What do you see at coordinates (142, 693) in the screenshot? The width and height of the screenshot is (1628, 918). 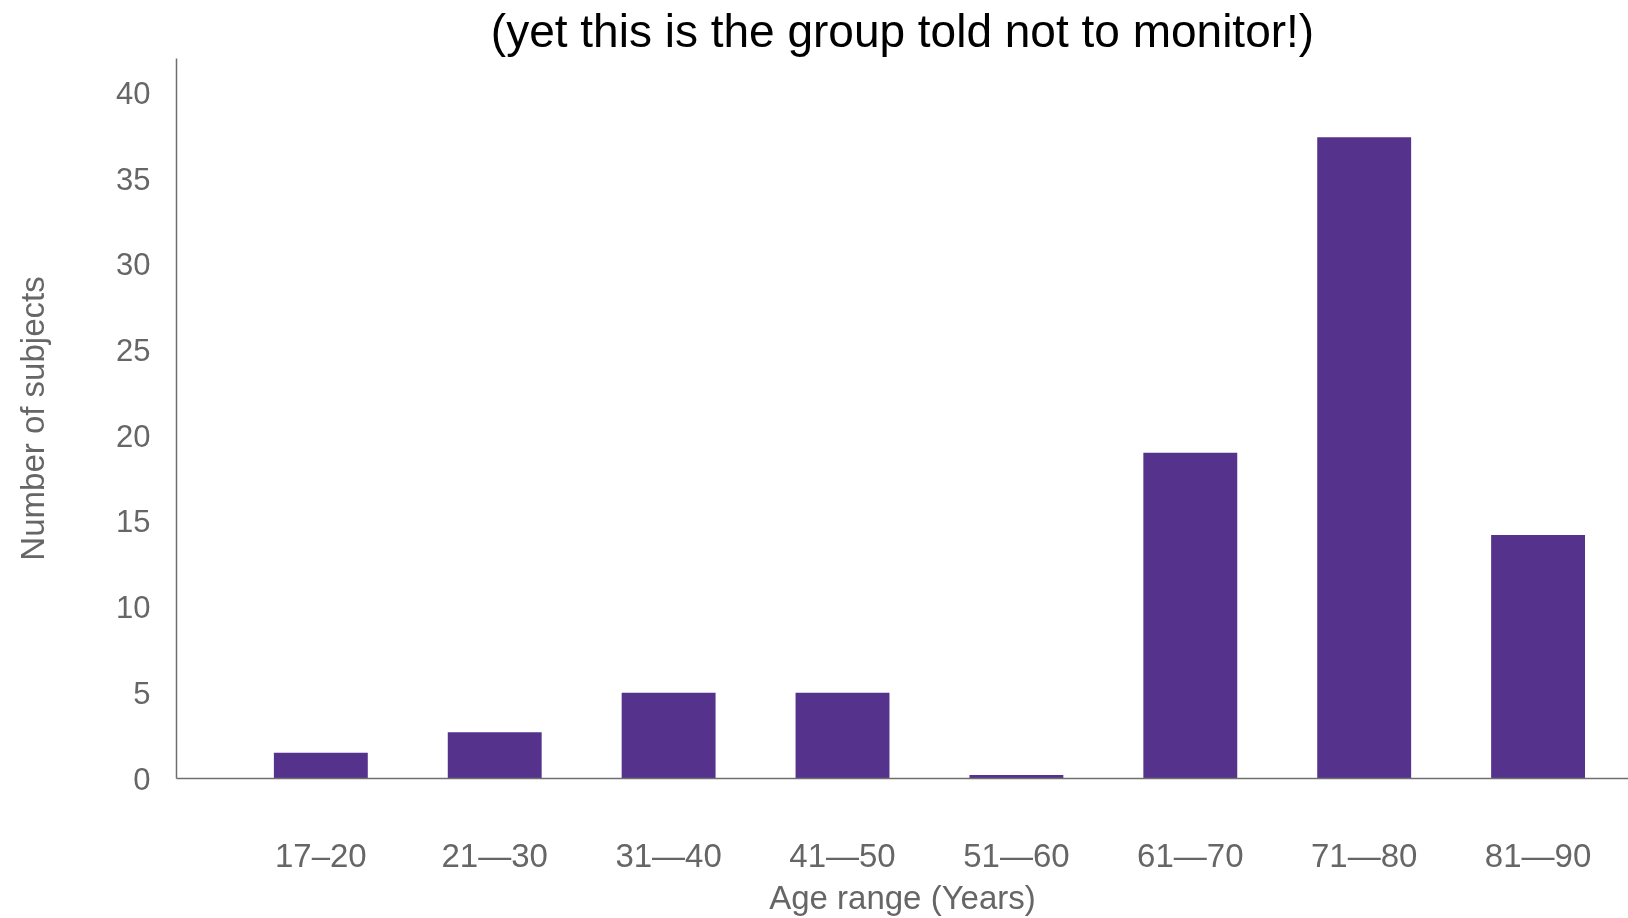 I see `y-tick-label: 5` at bounding box center [142, 693].